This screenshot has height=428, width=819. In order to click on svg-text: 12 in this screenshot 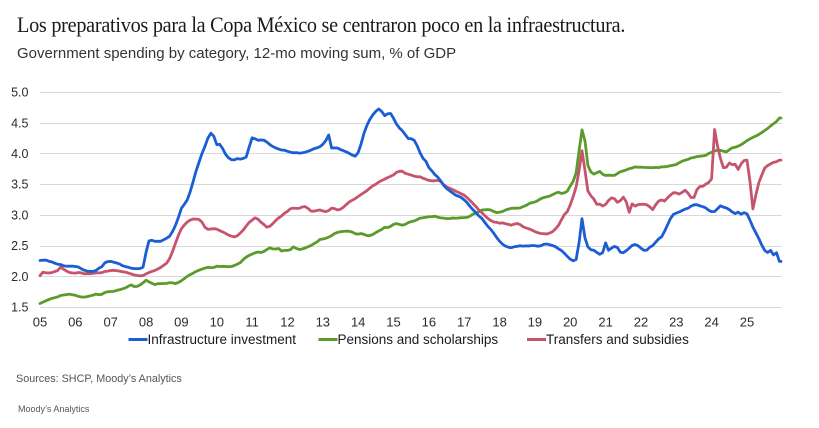, I will do `click(287, 322)`.